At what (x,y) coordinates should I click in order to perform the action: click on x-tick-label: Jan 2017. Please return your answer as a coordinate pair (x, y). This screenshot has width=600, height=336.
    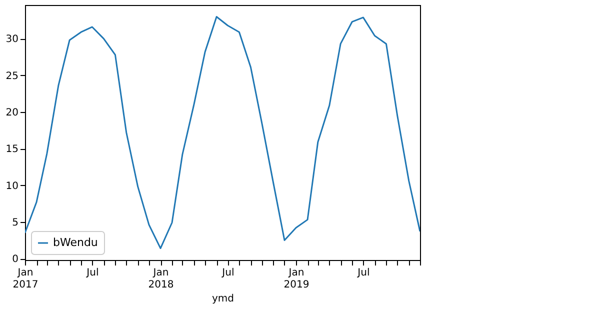
    Looking at the image, I should click on (25, 279).